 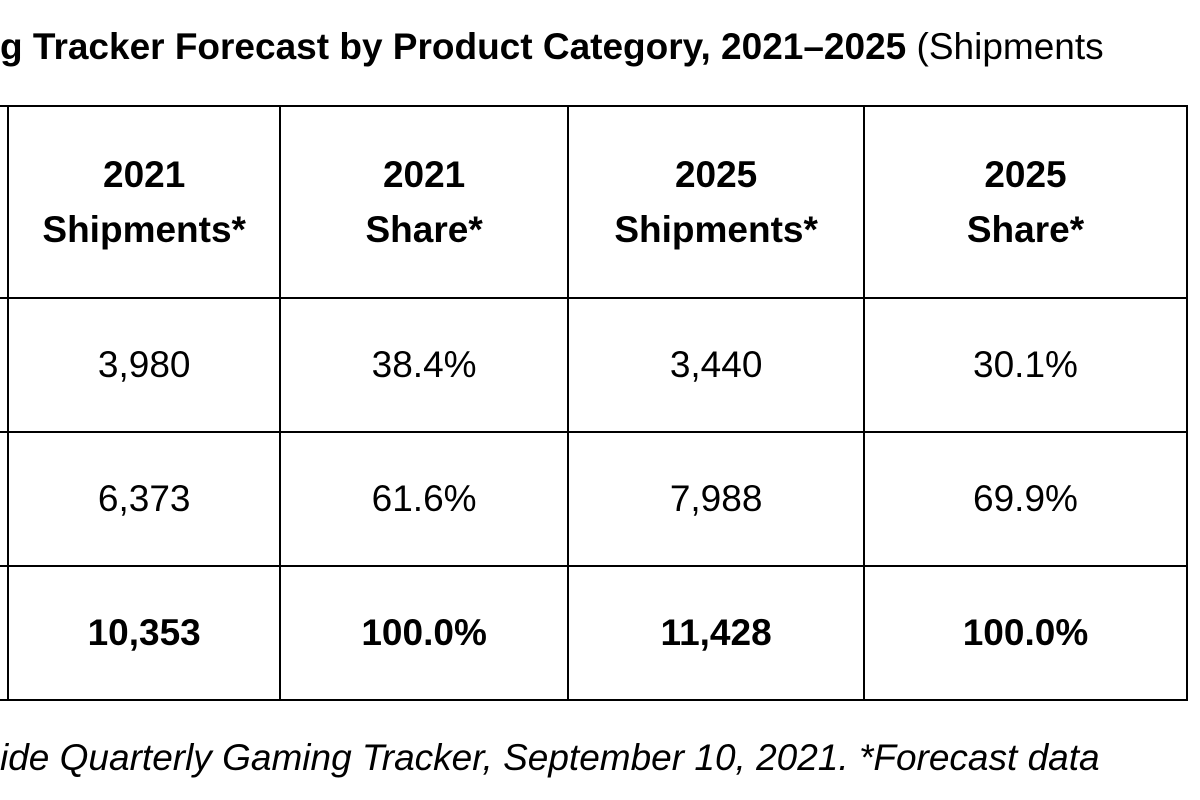 I want to click on column-header-2025-share: 2025 Share*, so click(x=1025, y=202).